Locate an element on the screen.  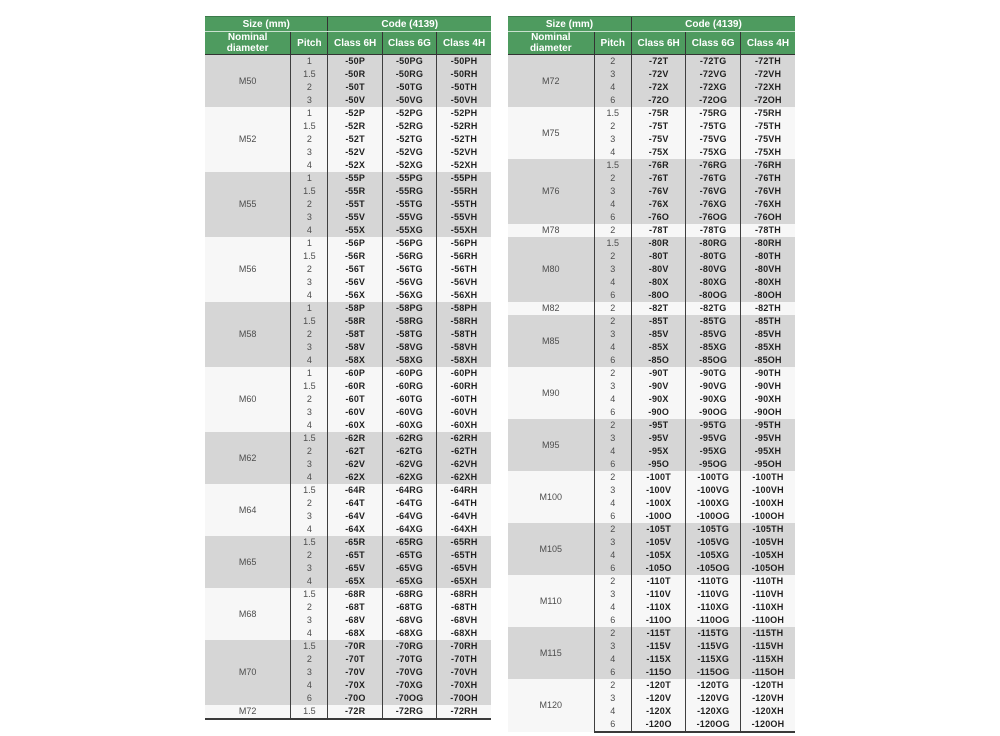
pitch-cell: 2 is located at coordinates (309, 451).